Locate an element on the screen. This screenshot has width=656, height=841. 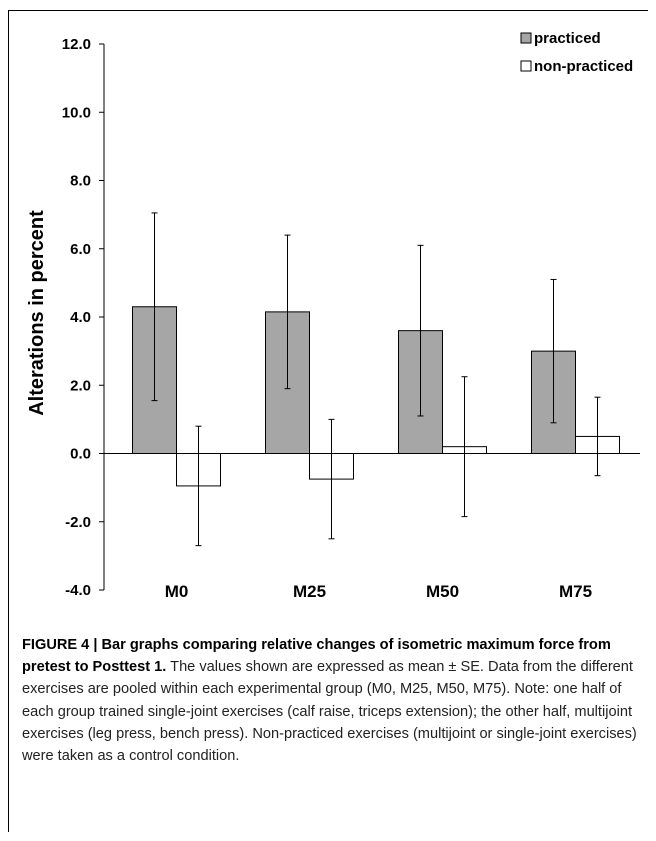
legend-swatch-non-practiced is located at coordinates (526, 66).